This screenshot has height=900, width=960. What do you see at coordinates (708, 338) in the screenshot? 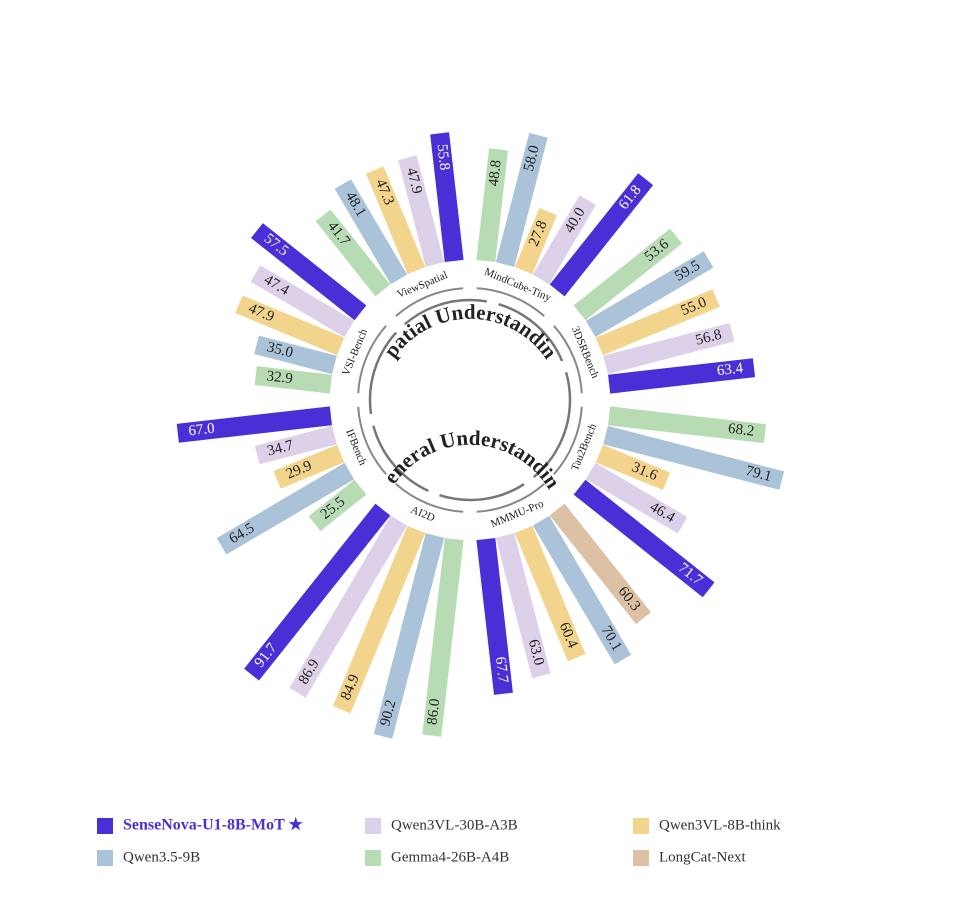
I see `value-label: 56.8` at bounding box center [708, 338].